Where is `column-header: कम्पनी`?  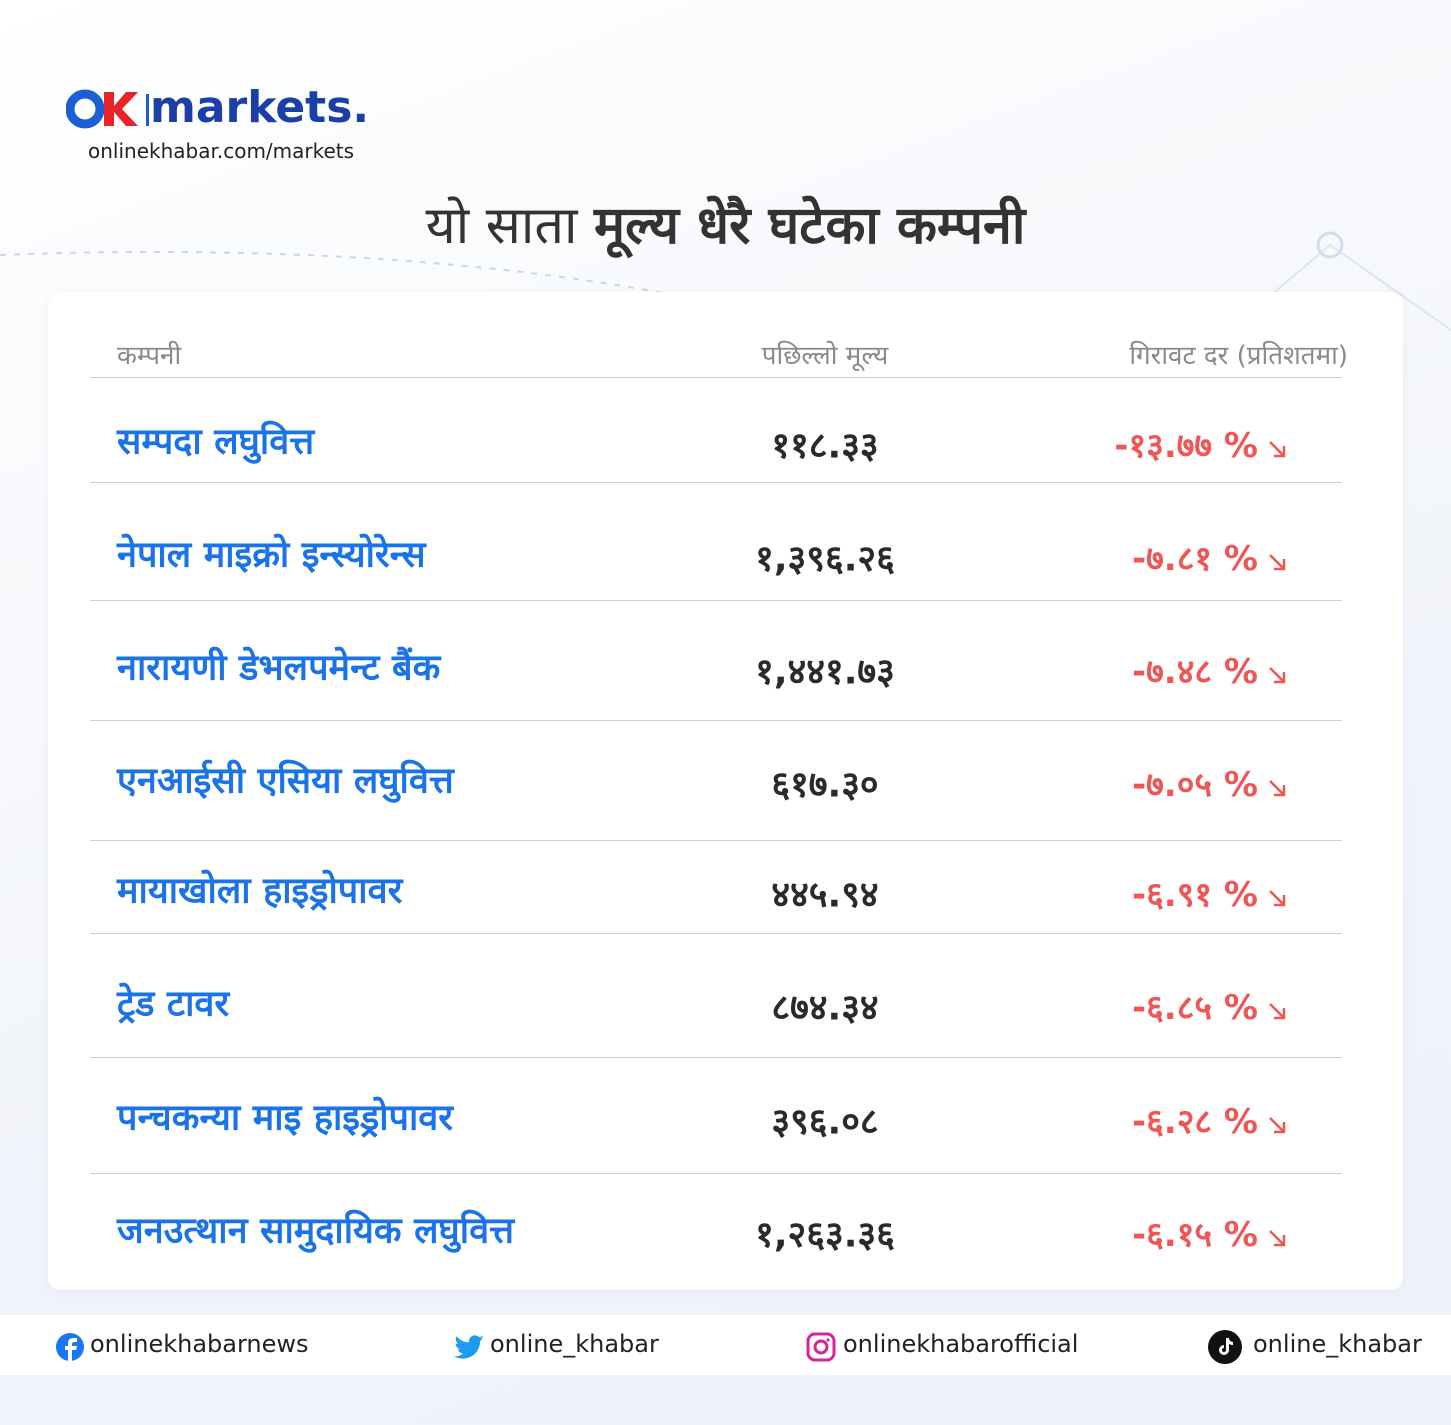
column-header: कम्पनी is located at coordinates (149, 356).